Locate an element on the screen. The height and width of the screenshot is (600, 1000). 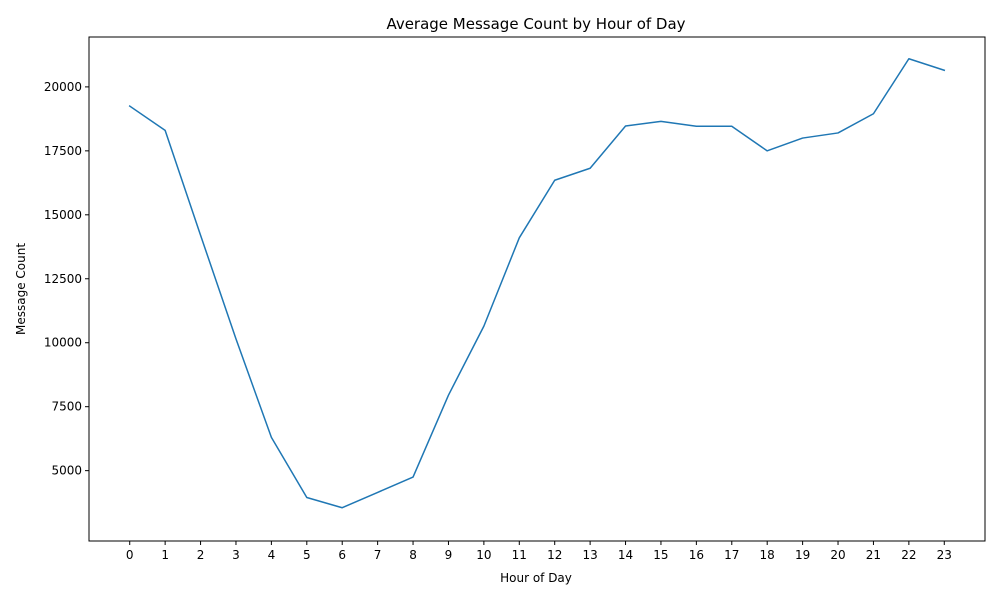
x-tick-label: 12 is located at coordinates (554, 555).